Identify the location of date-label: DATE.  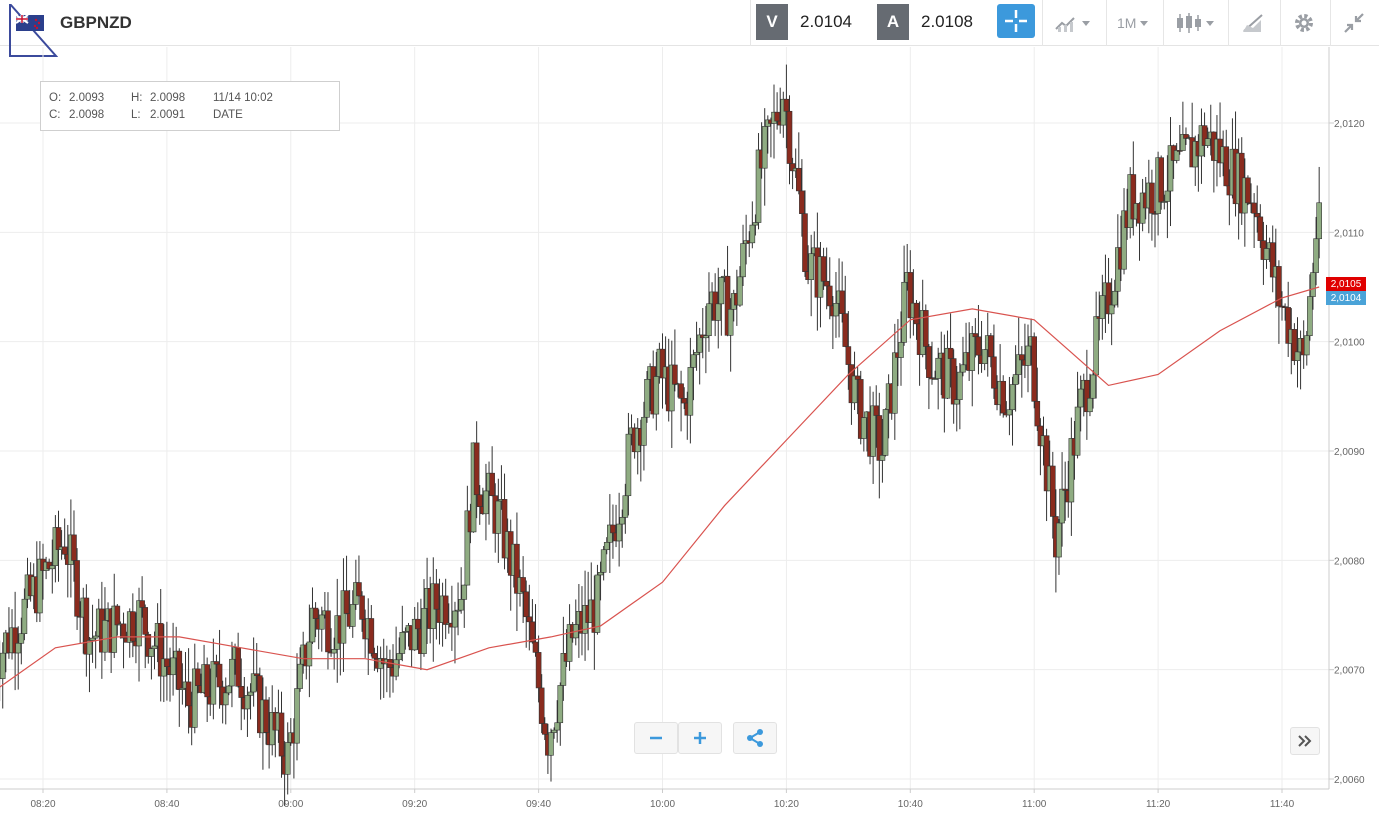
(228, 115).